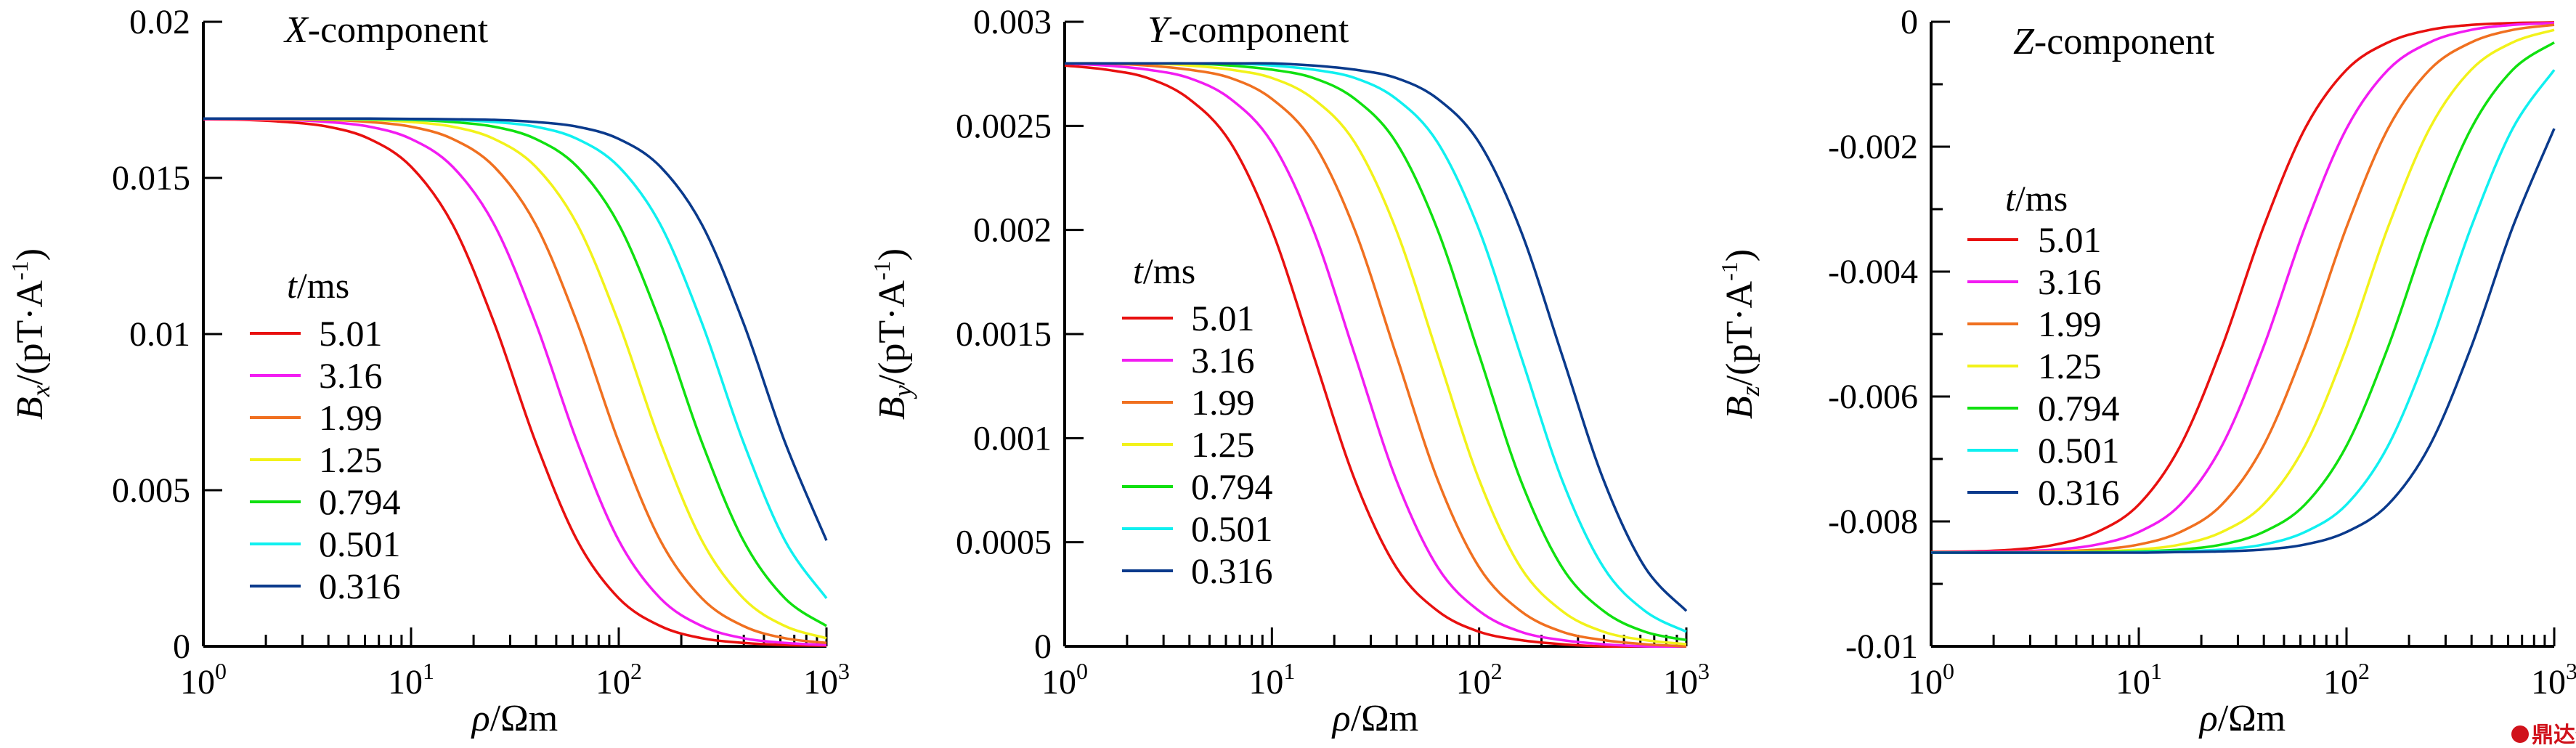 The image size is (2576, 748). I want to click on y-tick-label: -0.006, so click(1873, 397).